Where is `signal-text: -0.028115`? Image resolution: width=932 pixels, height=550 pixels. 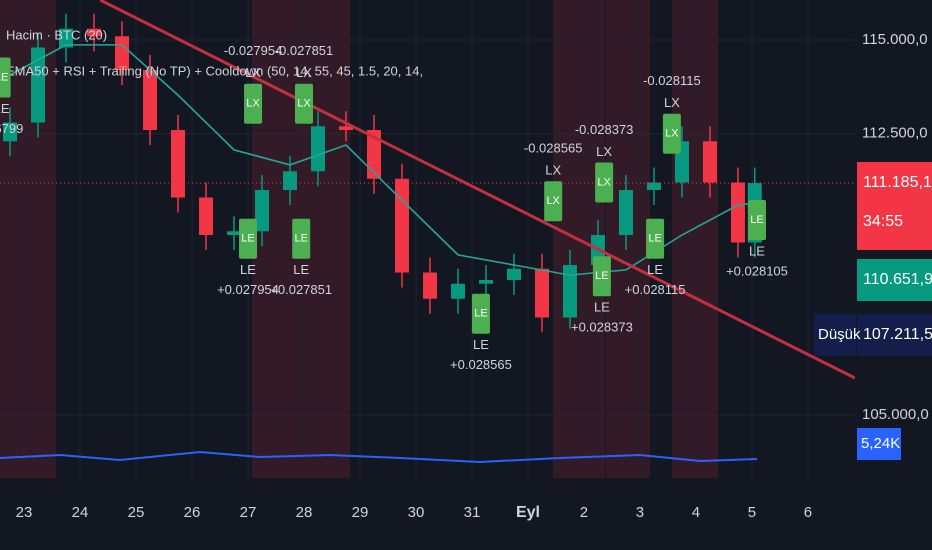 signal-text: -0.028115 is located at coordinates (672, 80).